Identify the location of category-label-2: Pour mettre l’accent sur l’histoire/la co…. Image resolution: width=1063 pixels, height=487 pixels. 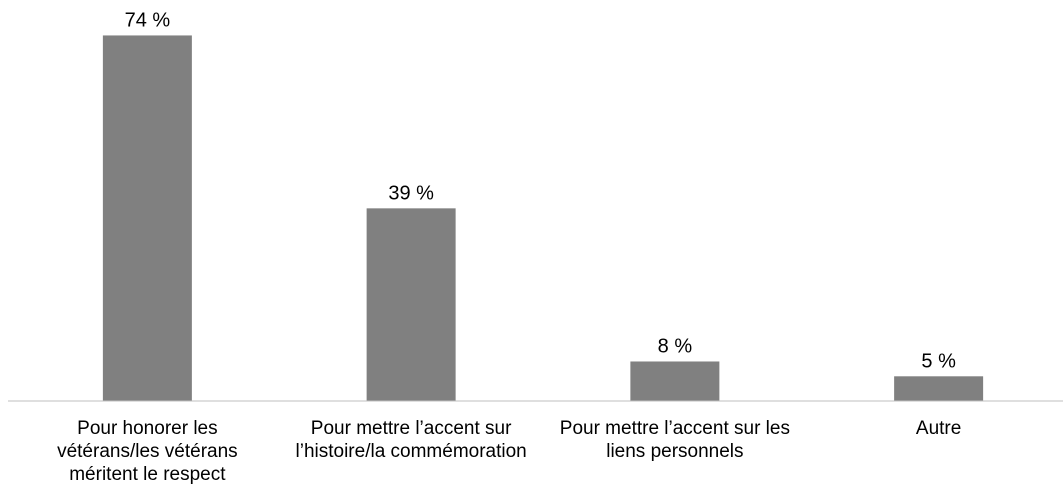
(411, 440).